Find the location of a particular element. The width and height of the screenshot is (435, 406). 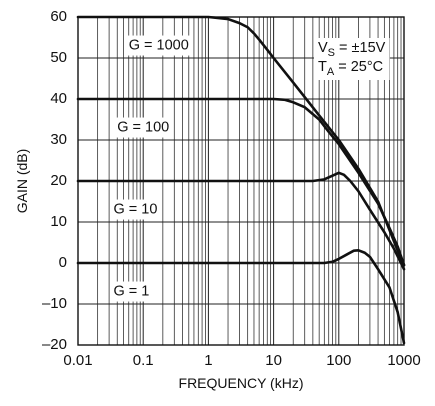

y-tick-labels: 60 50 40 30 20 10 0 –10 –20 is located at coordinates (54, 180).